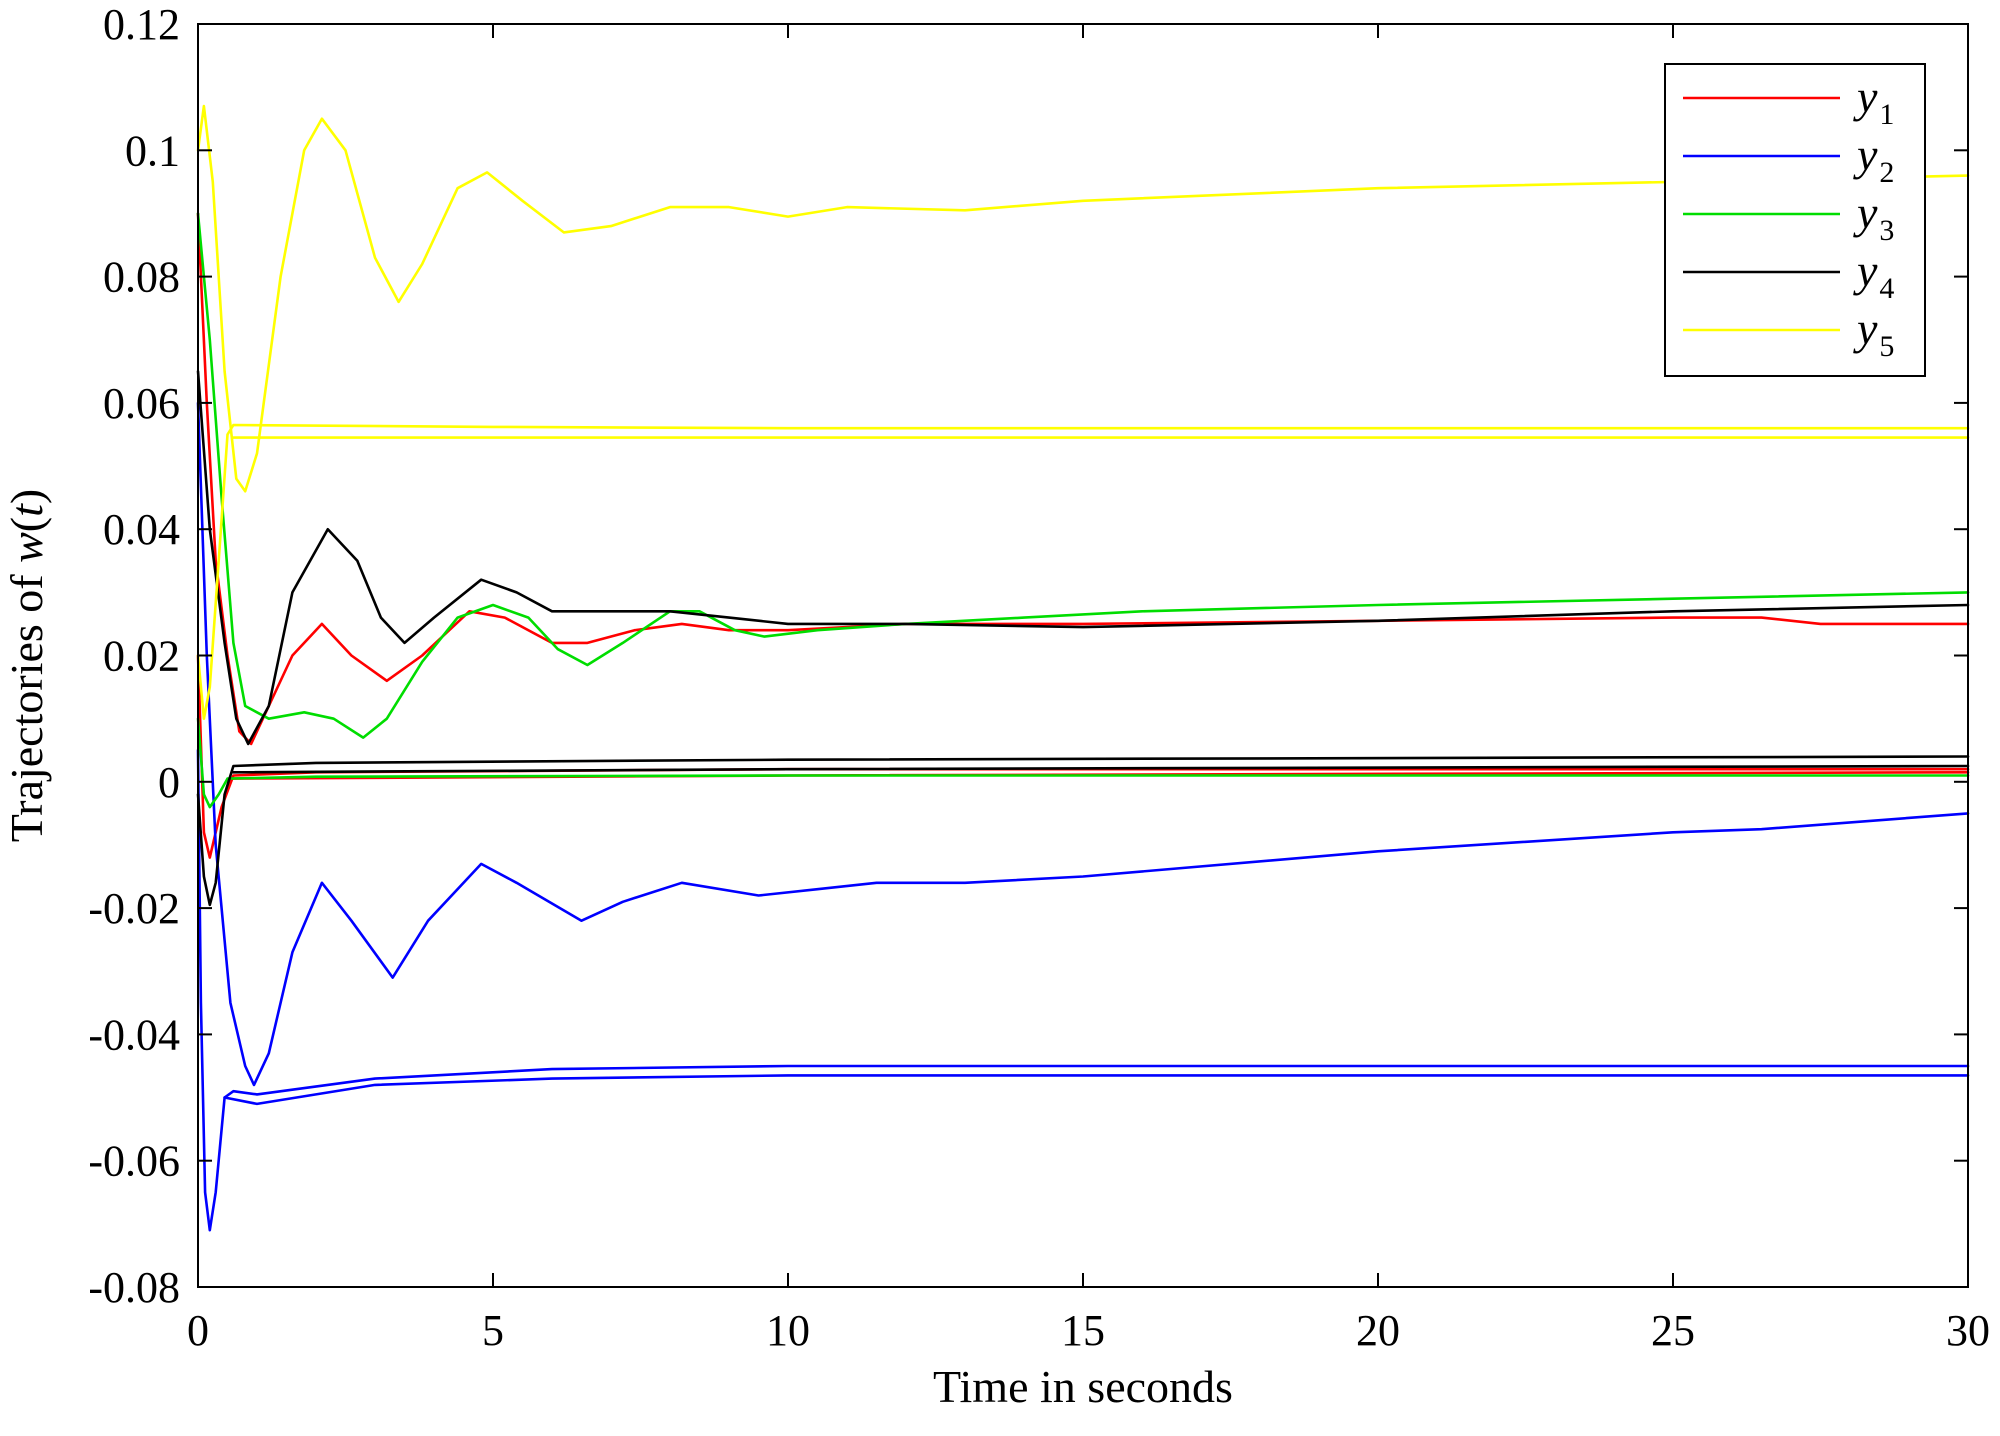 Image resolution: width=2000 pixels, height=1436 pixels. Describe the element at coordinates (1083, 1330) in the screenshot. I see `x-tick-label: 15` at that location.